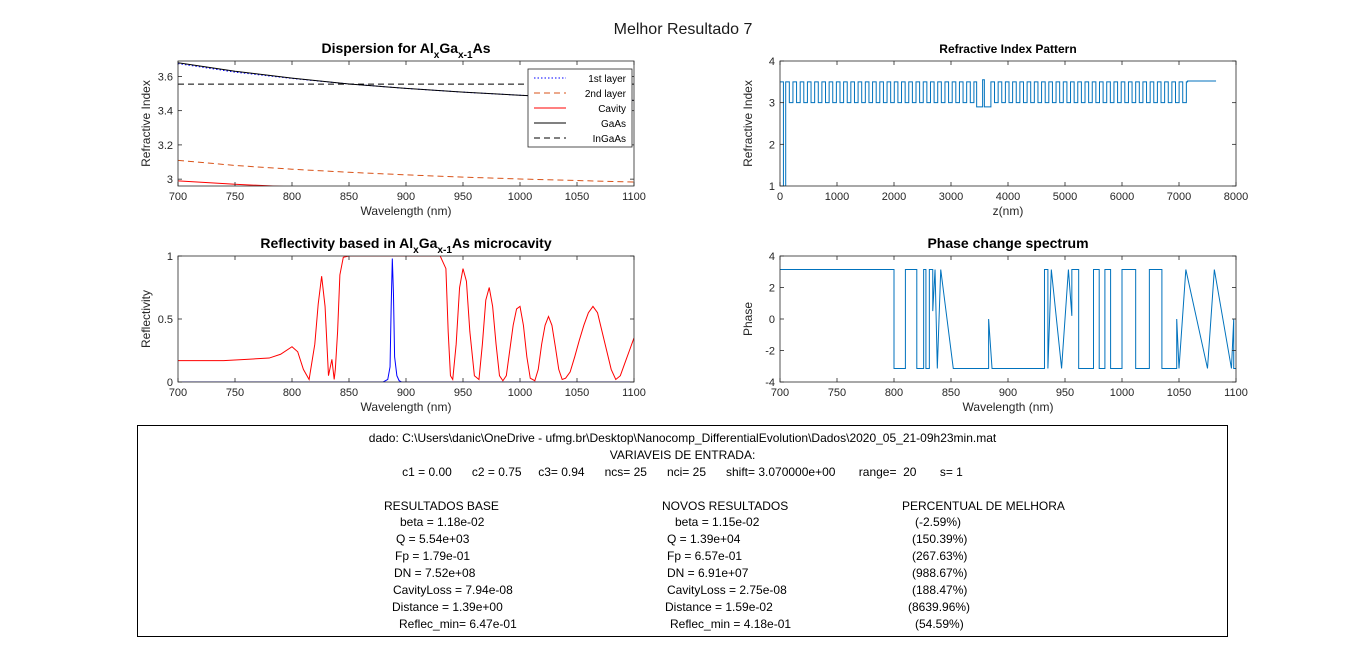  What do you see at coordinates (482, 48) in the screenshot?
I see `title-text: As` at bounding box center [482, 48].